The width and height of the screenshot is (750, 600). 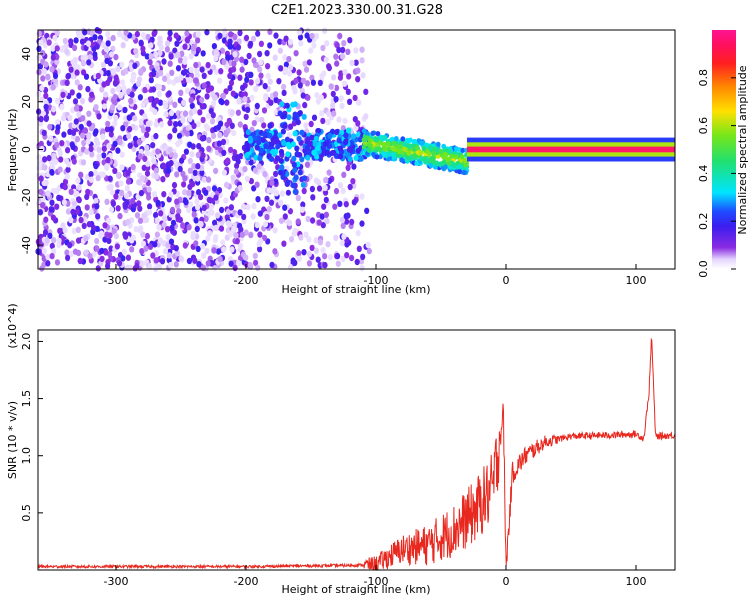 What do you see at coordinates (506, 280) in the screenshot?
I see `heatmap-x-tick-label: 0` at bounding box center [506, 280].